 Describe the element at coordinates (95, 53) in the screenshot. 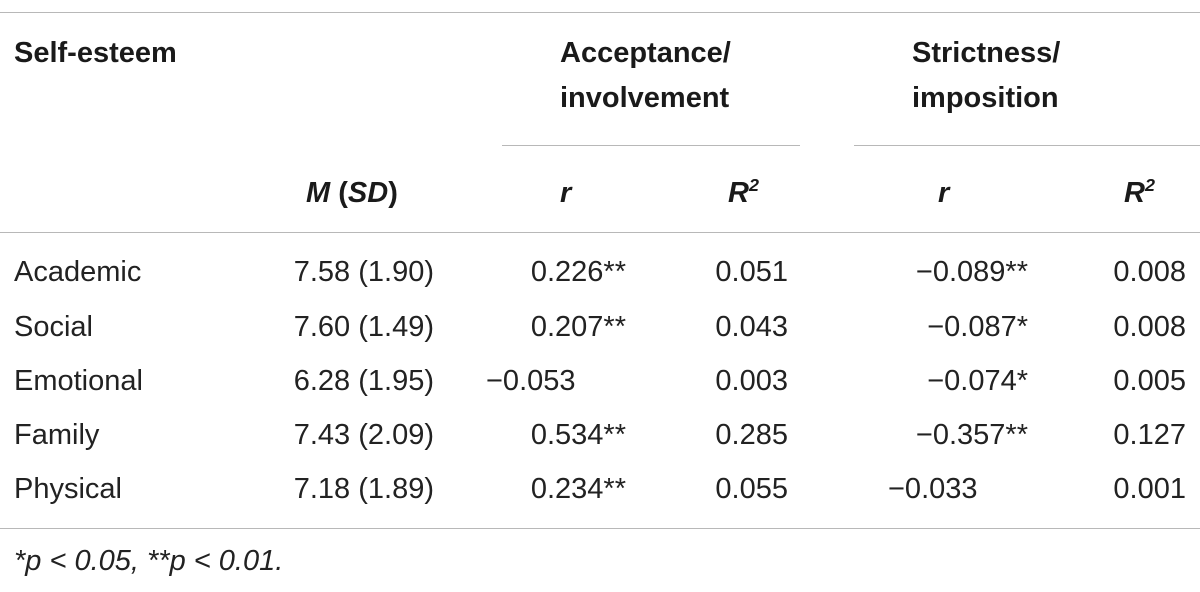

I see `row-label-header: Self-esteem` at that location.